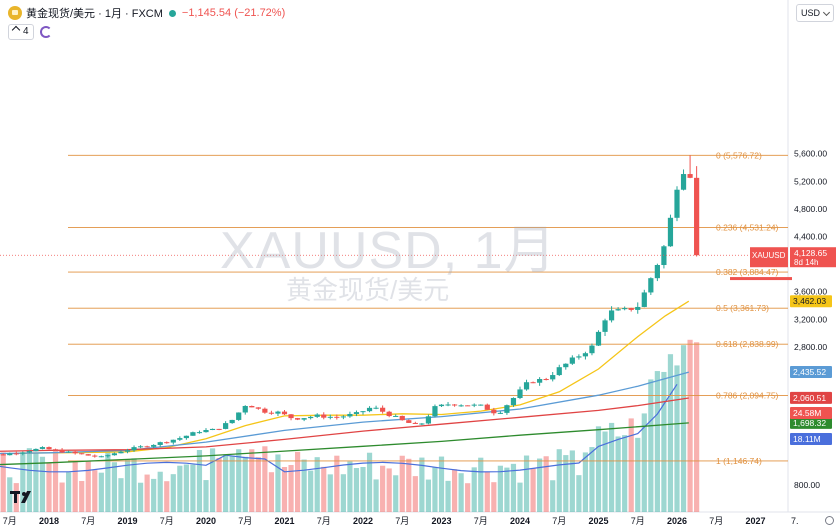 The height and width of the screenshot is (532, 840). Describe the element at coordinates (795, 521) in the screenshot. I see `time-tick-label: 7.` at that location.